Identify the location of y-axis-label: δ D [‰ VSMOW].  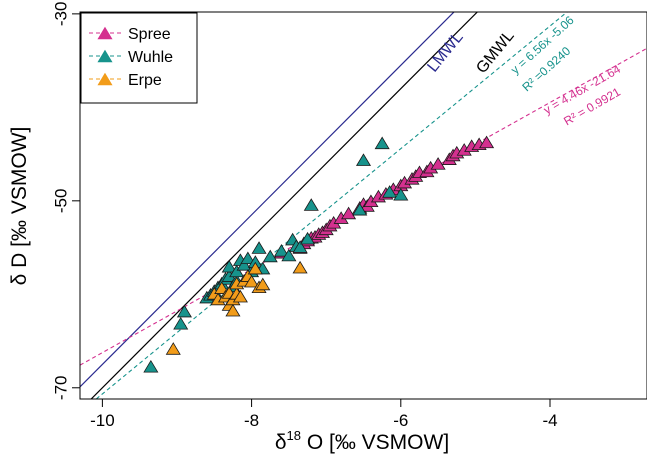
(19, 206).